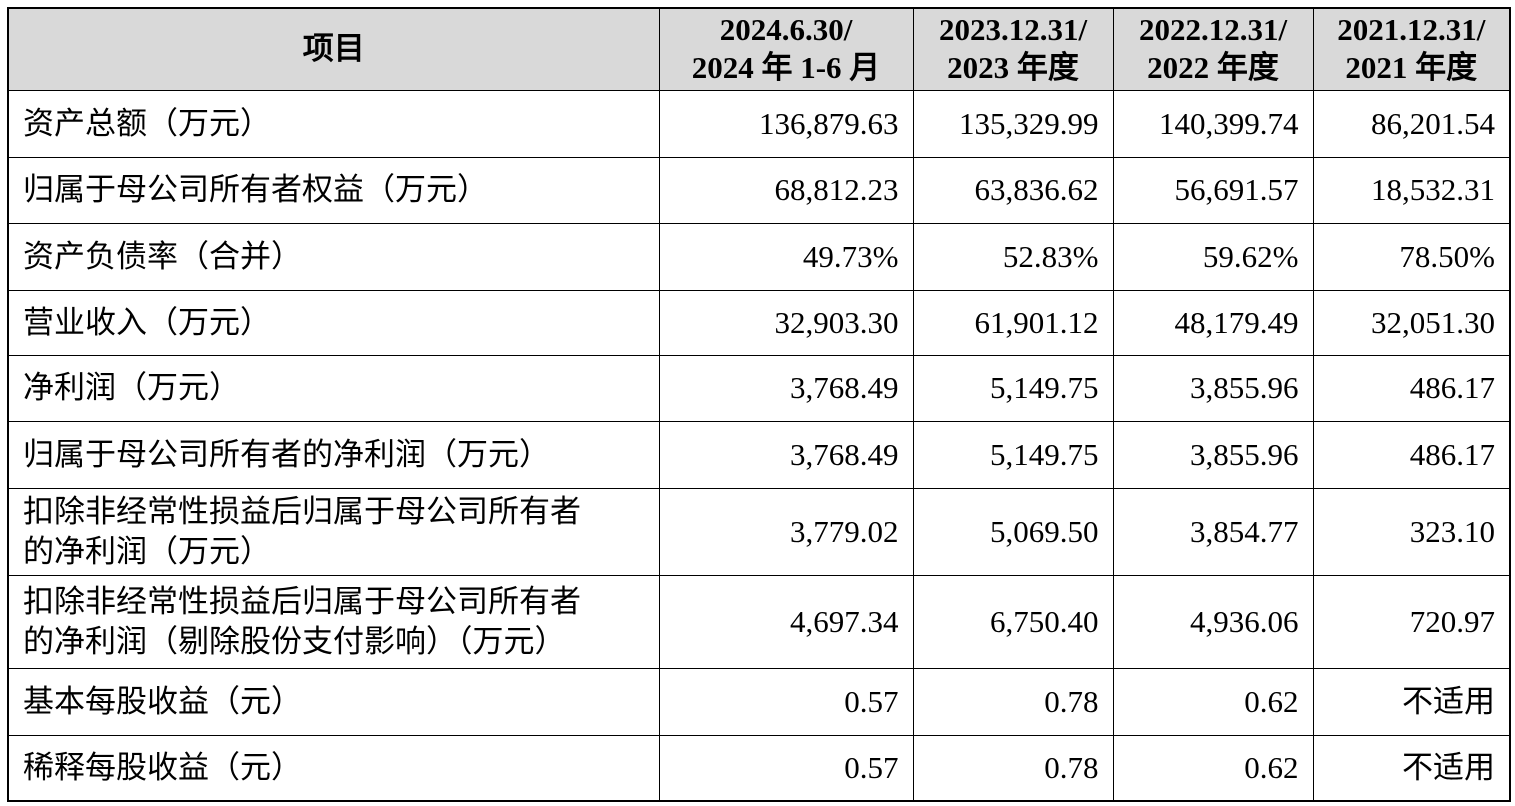  Describe the element at coordinates (333, 531) in the screenshot. I see `row-label: 扣除非经常性损益后归属于母公司所有者 的净利润（万元）` at that location.